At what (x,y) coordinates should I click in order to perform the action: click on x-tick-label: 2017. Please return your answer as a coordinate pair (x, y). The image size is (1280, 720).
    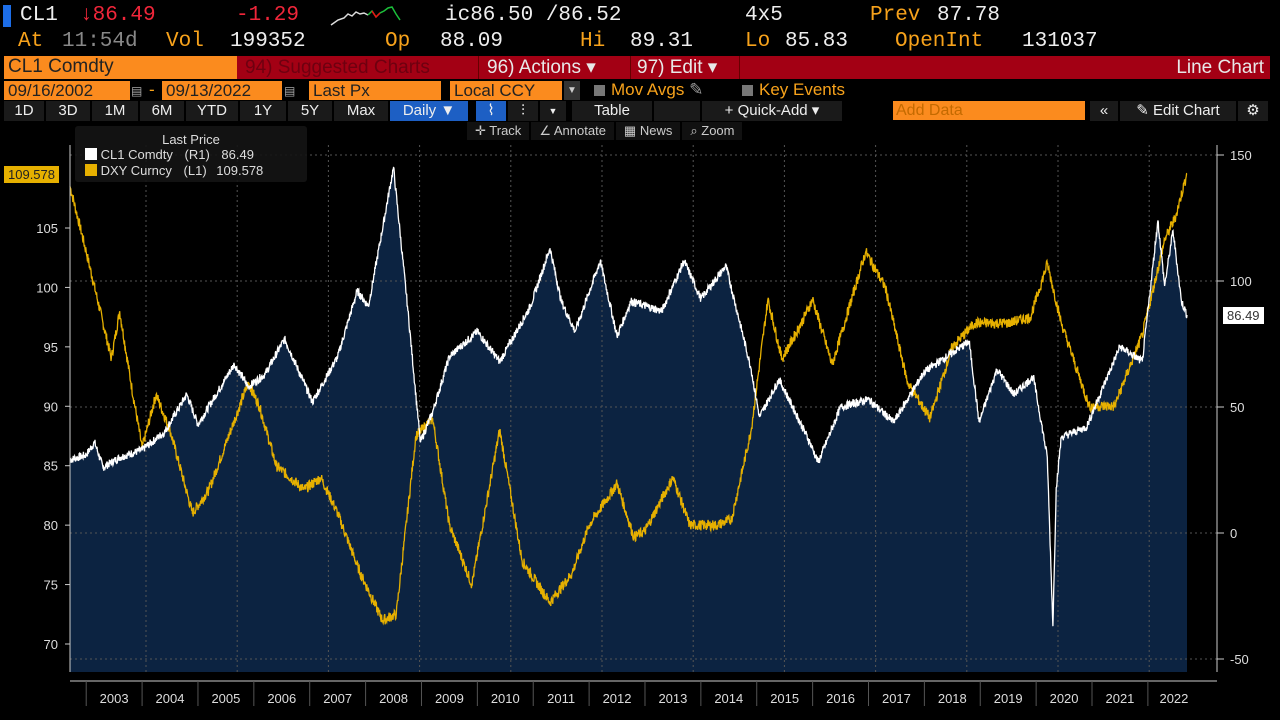
    Looking at the image, I should click on (896, 698).